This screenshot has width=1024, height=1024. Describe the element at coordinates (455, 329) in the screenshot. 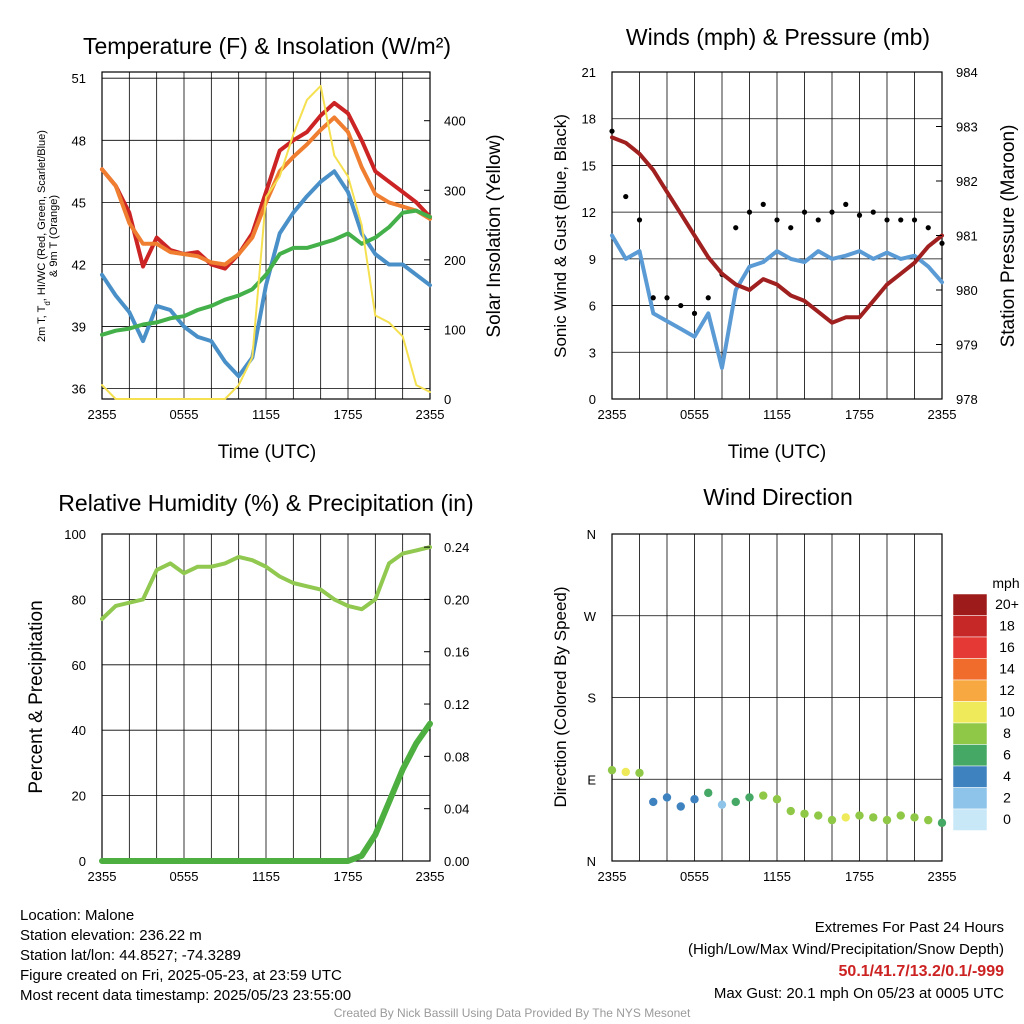

I see `y2-tick-label: 100` at that location.